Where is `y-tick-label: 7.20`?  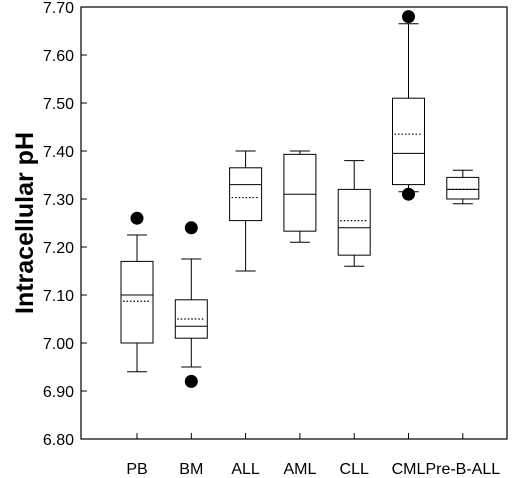 y-tick-label: 7.20 is located at coordinates (58, 248).